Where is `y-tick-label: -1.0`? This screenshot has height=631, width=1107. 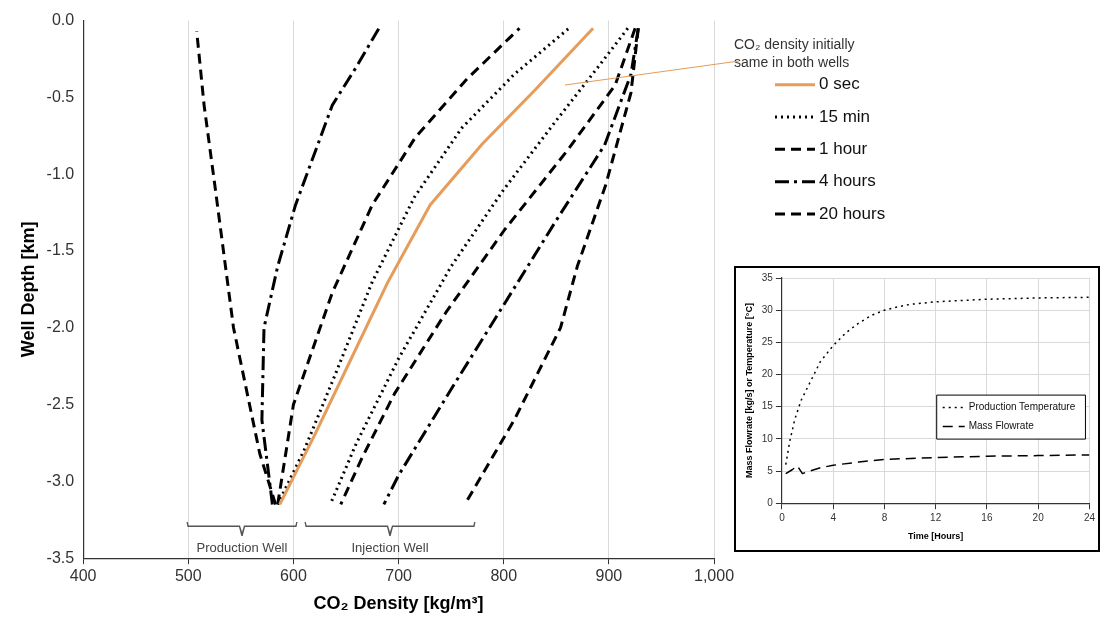 y-tick-label: -1.0 is located at coordinates (60, 173).